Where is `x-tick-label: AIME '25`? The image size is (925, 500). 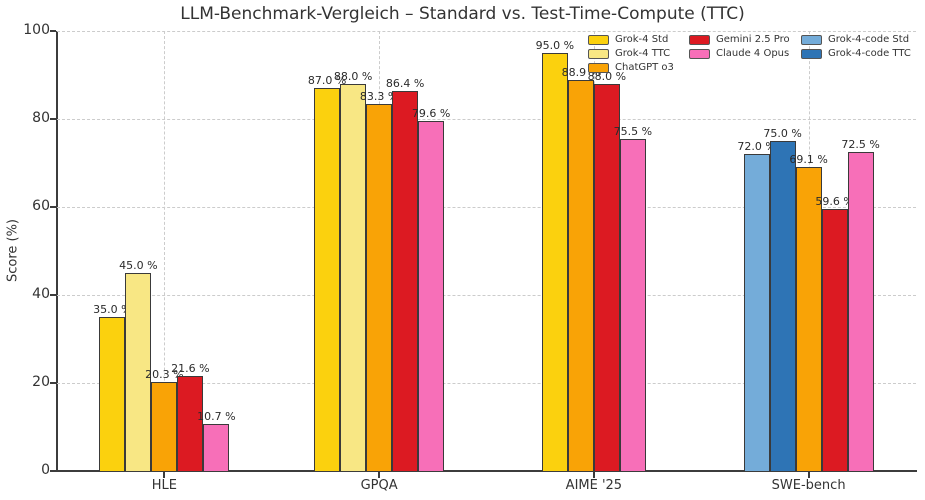
x-tick-label: AIME '25 is located at coordinates (594, 485).